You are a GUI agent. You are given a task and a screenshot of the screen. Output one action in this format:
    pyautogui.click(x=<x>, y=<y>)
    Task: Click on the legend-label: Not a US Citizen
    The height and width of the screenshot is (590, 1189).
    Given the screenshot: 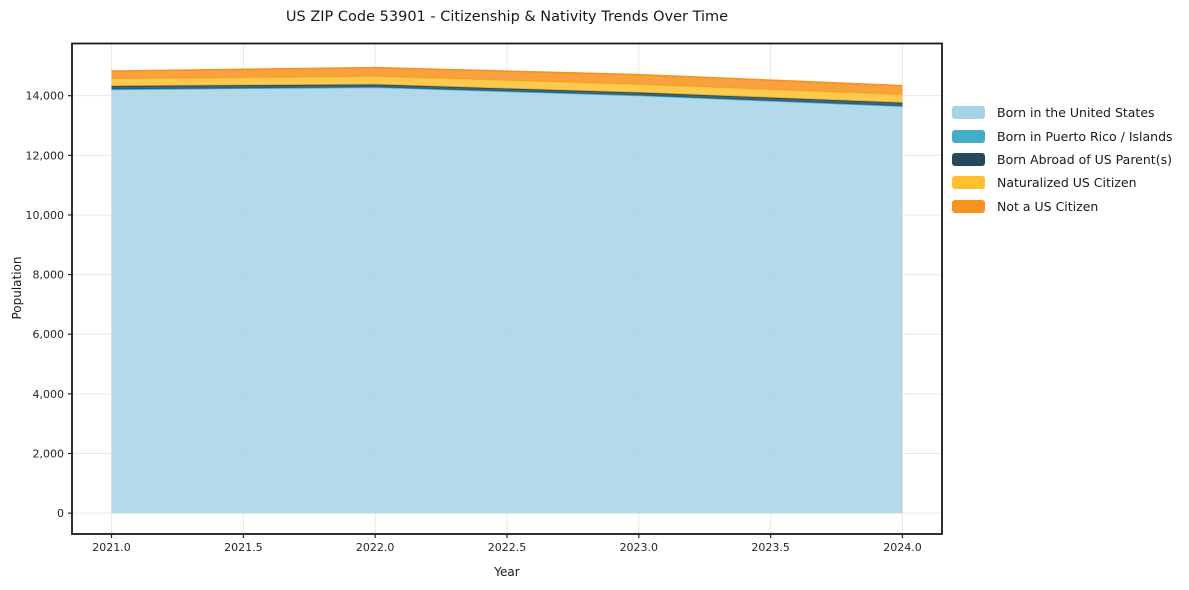 What is the action you would take?
    pyautogui.click(x=1048, y=206)
    